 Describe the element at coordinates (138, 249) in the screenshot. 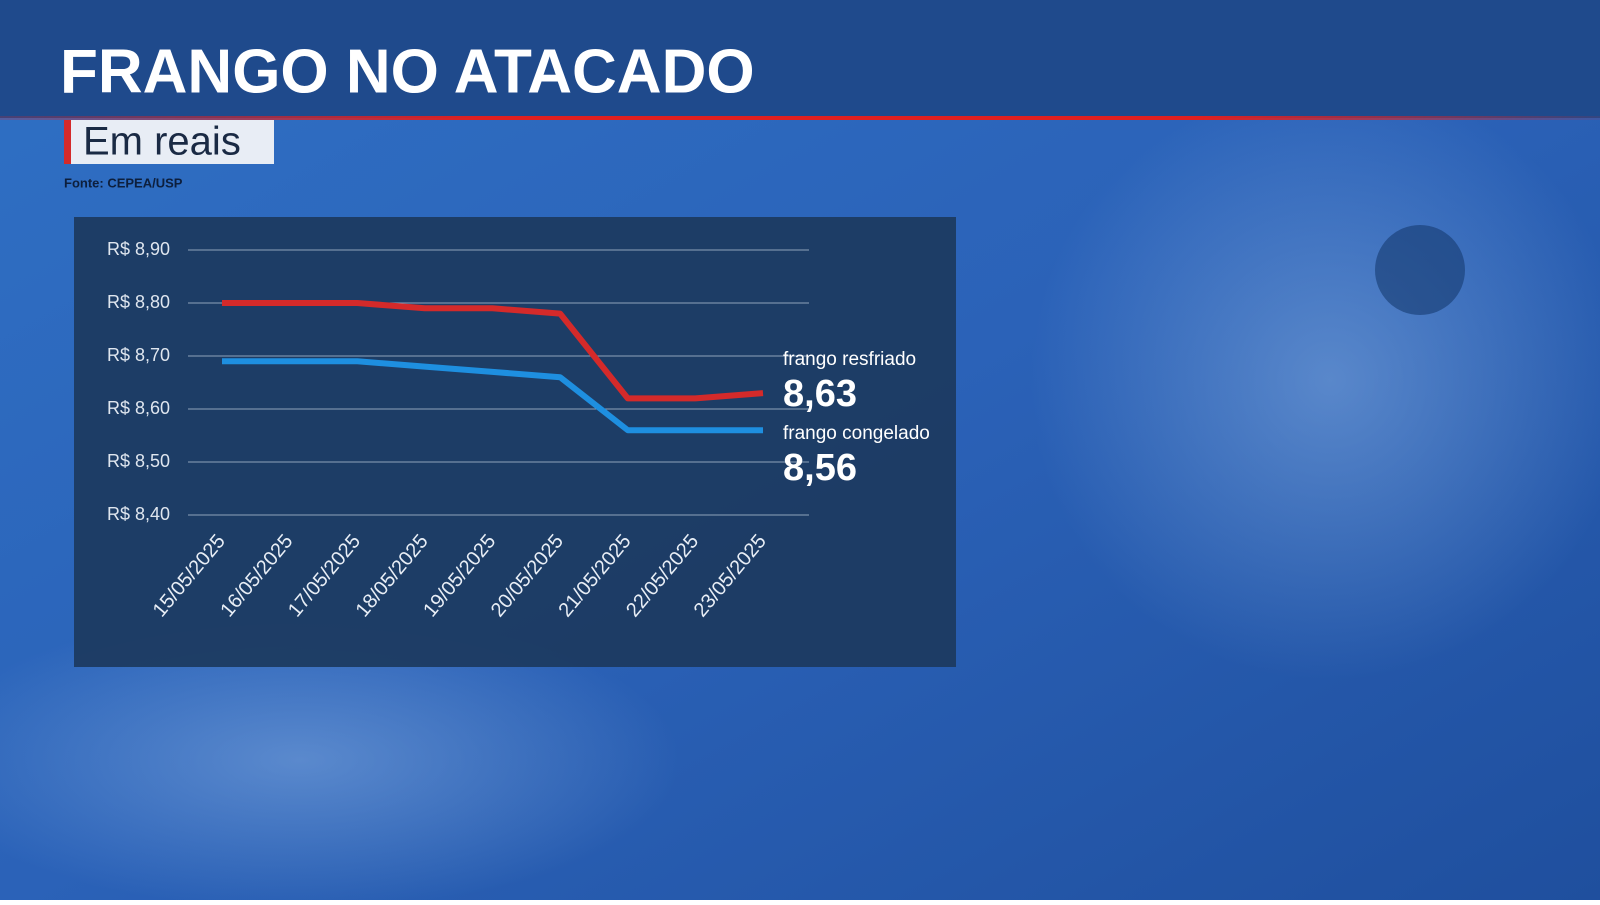

I see `y-tick-label: R$ 8,90` at that location.